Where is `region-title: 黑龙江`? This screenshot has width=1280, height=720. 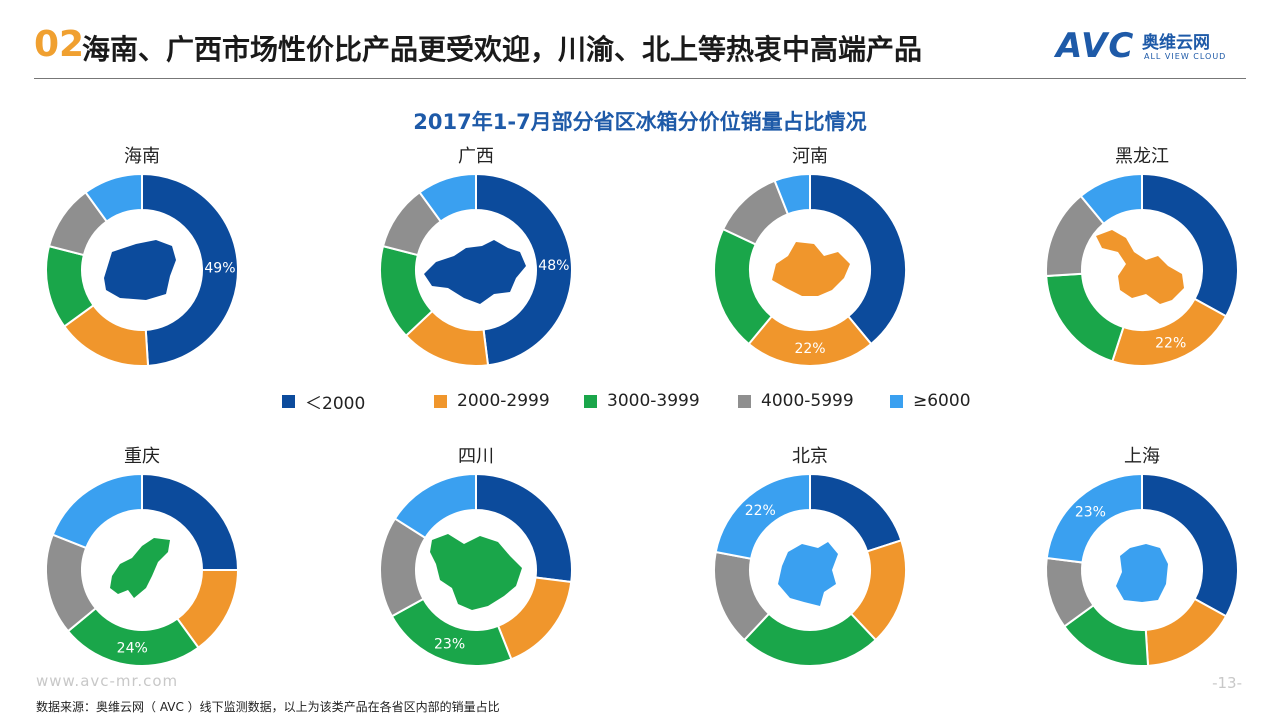
region-title: 黑龙江 is located at coordinates (1142, 156).